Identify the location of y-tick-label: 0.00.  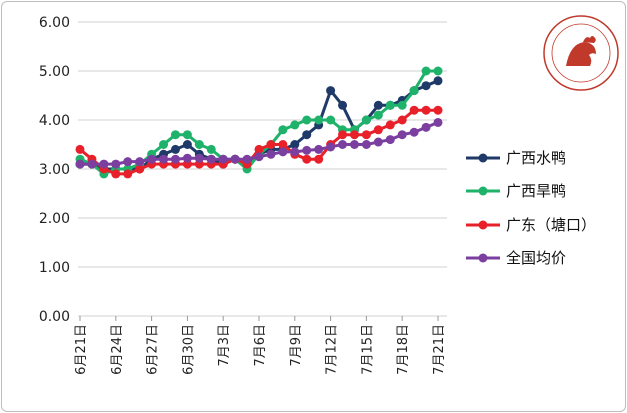
(54, 317).